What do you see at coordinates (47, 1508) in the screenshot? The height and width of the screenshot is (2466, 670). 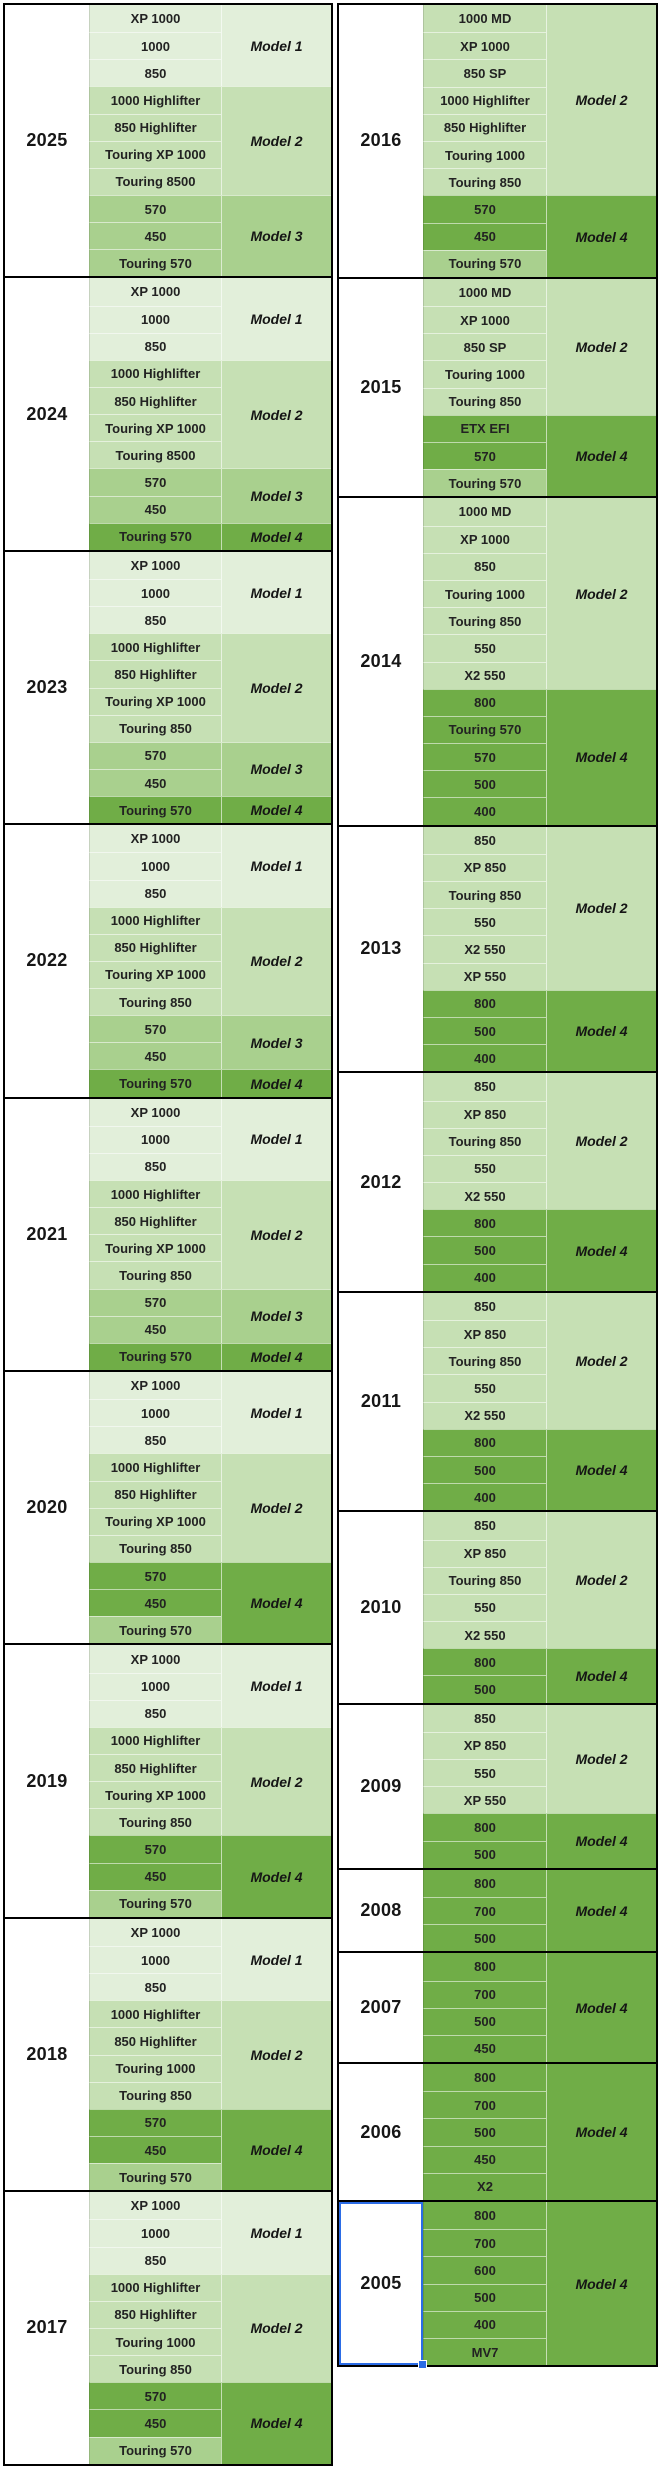 I see `year-cell-2020: 2020` at bounding box center [47, 1508].